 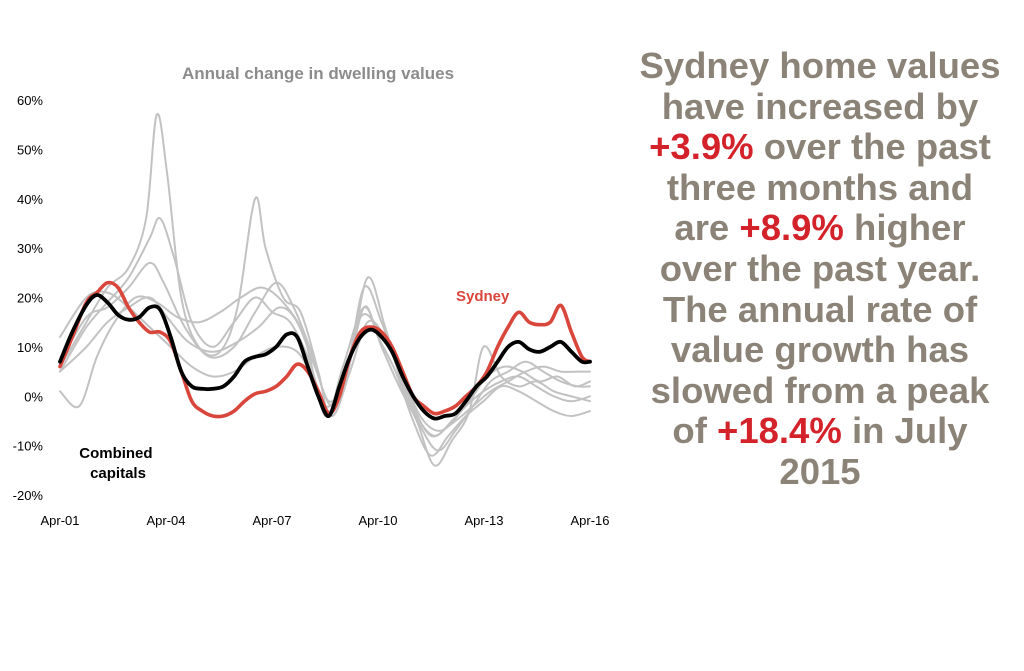 I want to click on headline-text-segment: higher, so click(x=904, y=228).